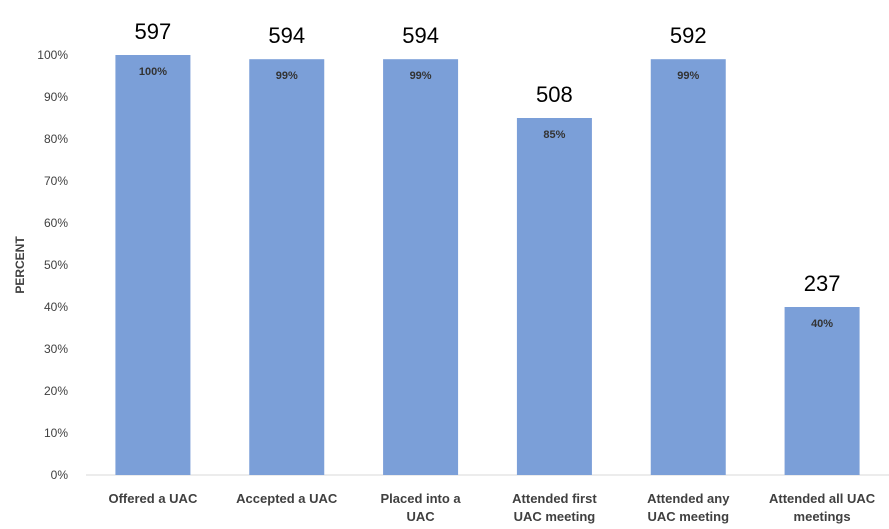 The height and width of the screenshot is (529, 889). What do you see at coordinates (287, 498) in the screenshot?
I see `x-category-label: Accepted a UAC` at bounding box center [287, 498].